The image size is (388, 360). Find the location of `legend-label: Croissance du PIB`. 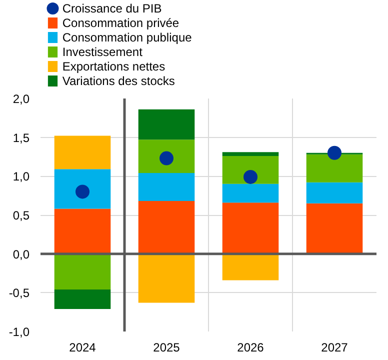

legend-label: Croissance du PIB is located at coordinates (112, 9).